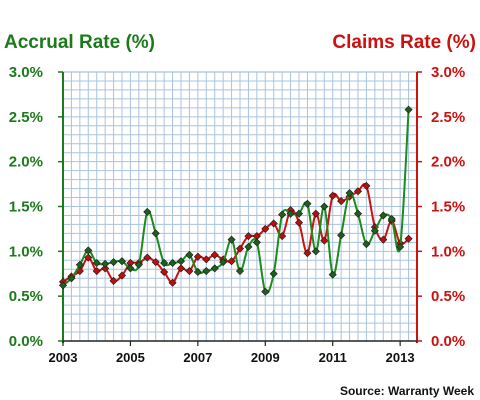 The image size is (480, 400). I want to click on x-tick-label: 2007, so click(197, 357).